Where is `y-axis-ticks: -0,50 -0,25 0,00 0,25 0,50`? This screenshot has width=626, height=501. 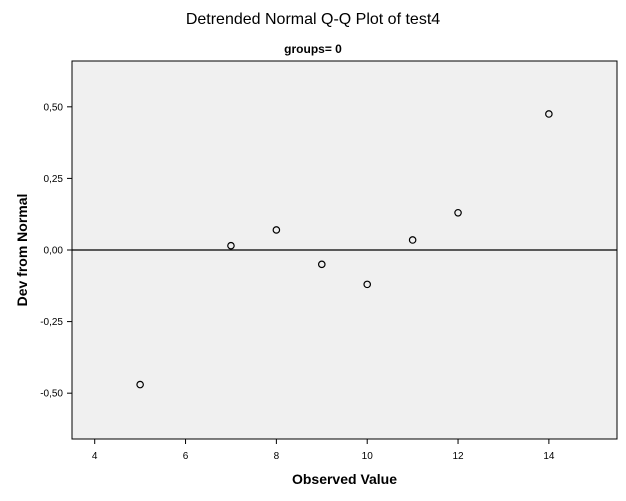
y-axis-ticks: -0,50 -0,25 0,00 0,25 0,50 is located at coordinates (56, 251).